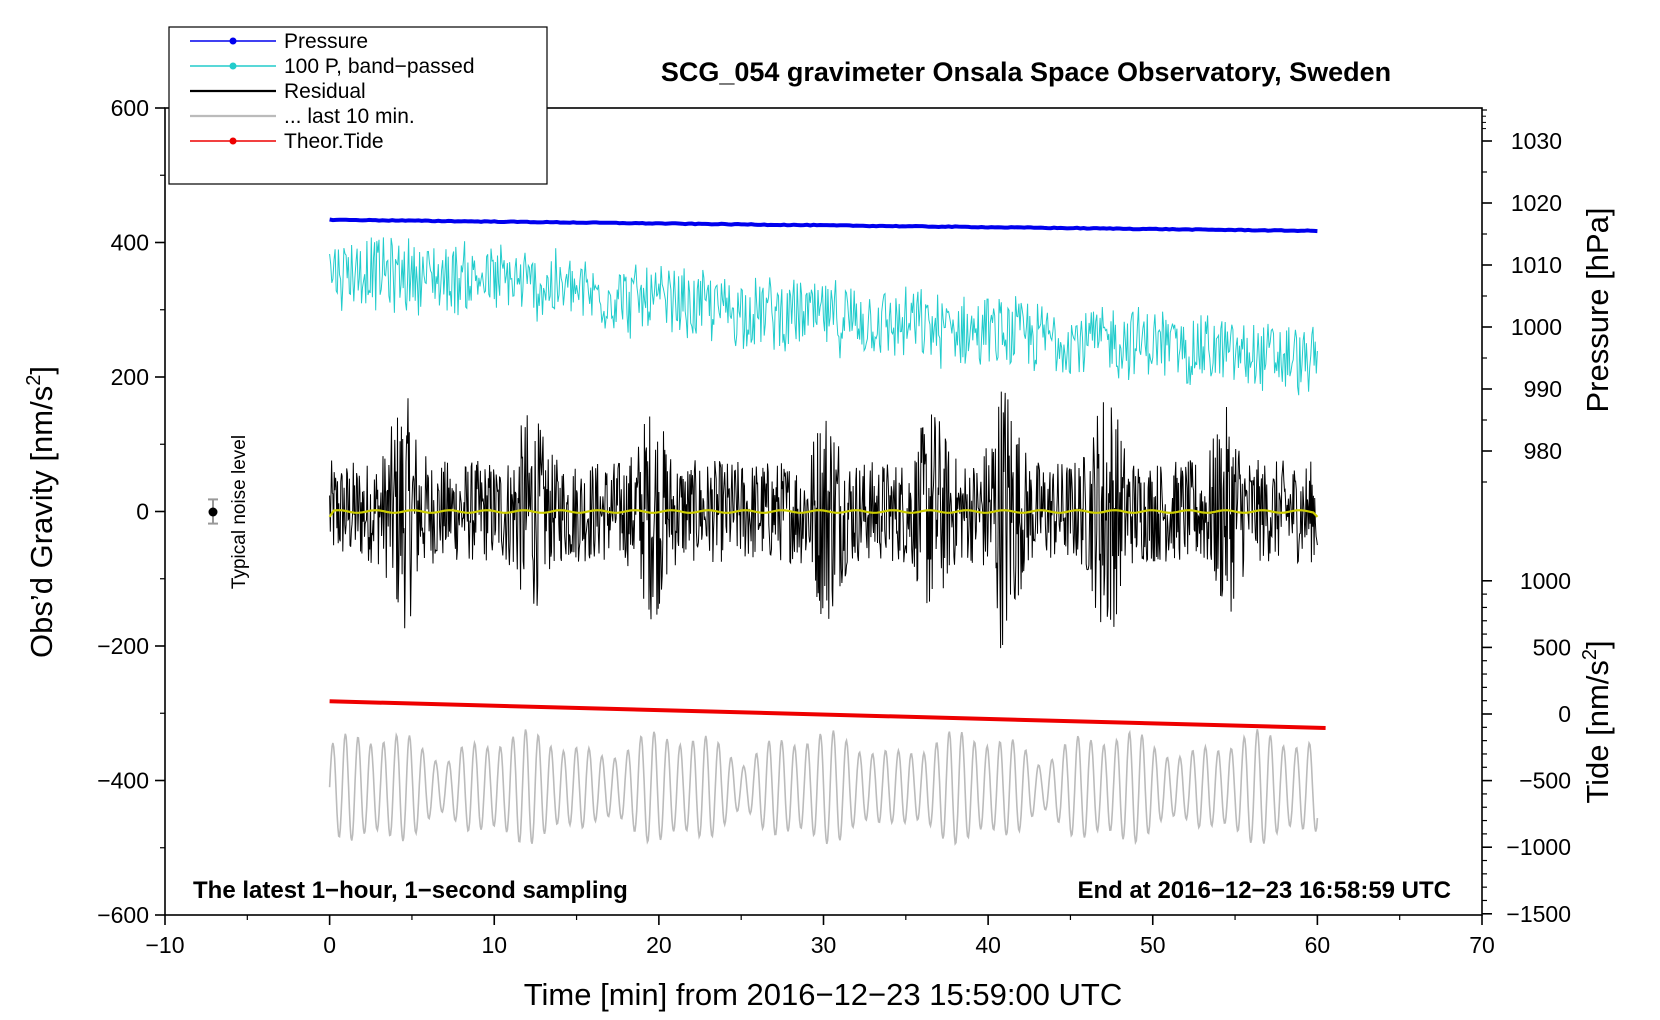 Image resolution: width=1660 pixels, height=1020 pixels. Describe the element at coordinates (410, 890) in the screenshot. I see `annotation-left: The latest 1−hour, 1−second sampling` at that location.